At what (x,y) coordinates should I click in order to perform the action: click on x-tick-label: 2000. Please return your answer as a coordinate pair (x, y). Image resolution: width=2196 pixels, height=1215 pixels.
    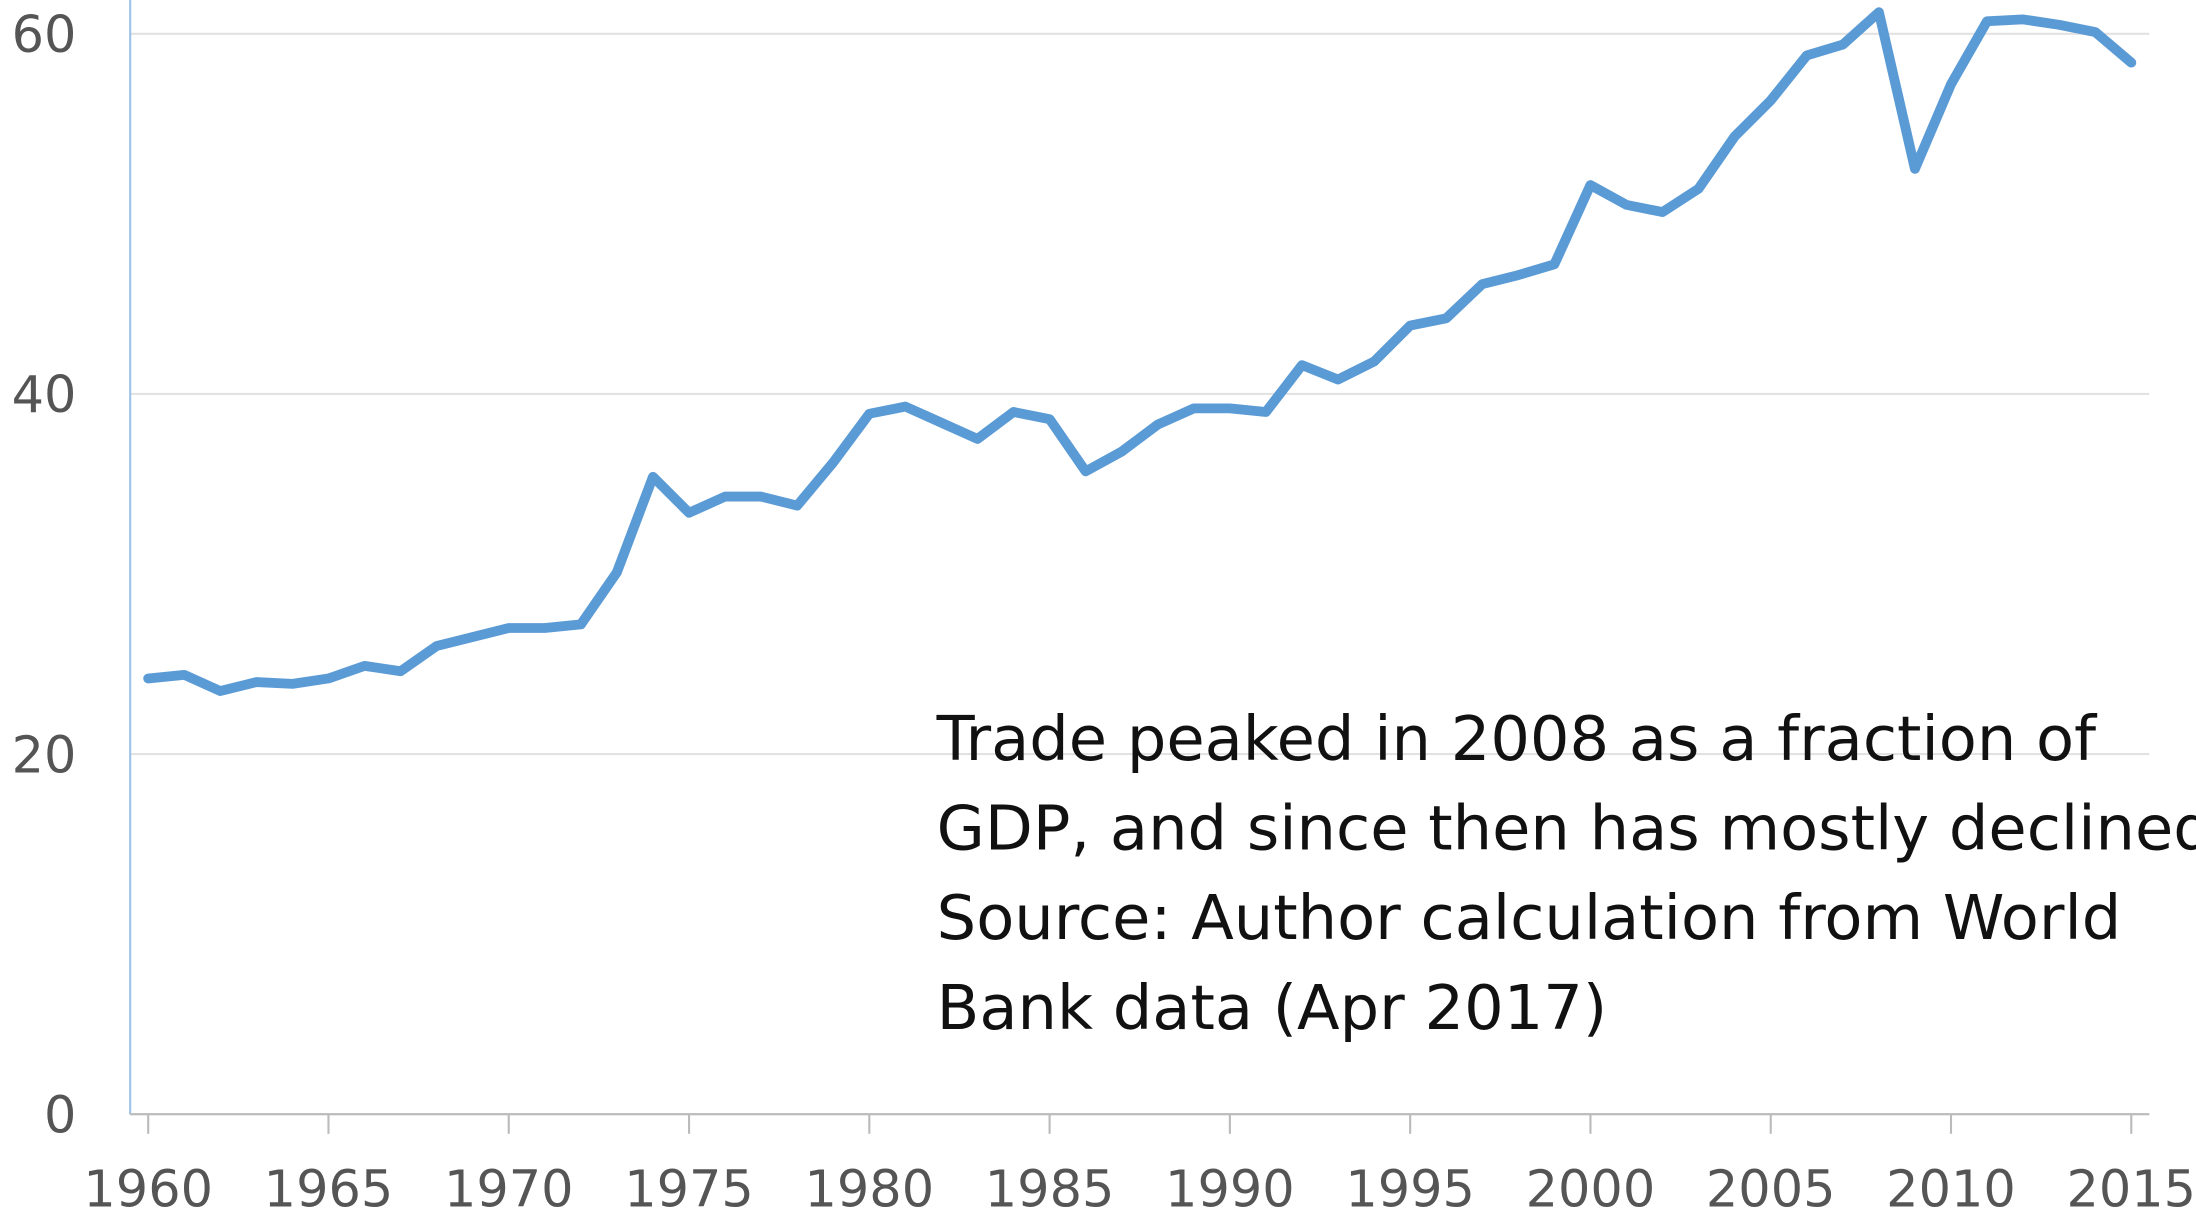
    Looking at the image, I should click on (1591, 1187).